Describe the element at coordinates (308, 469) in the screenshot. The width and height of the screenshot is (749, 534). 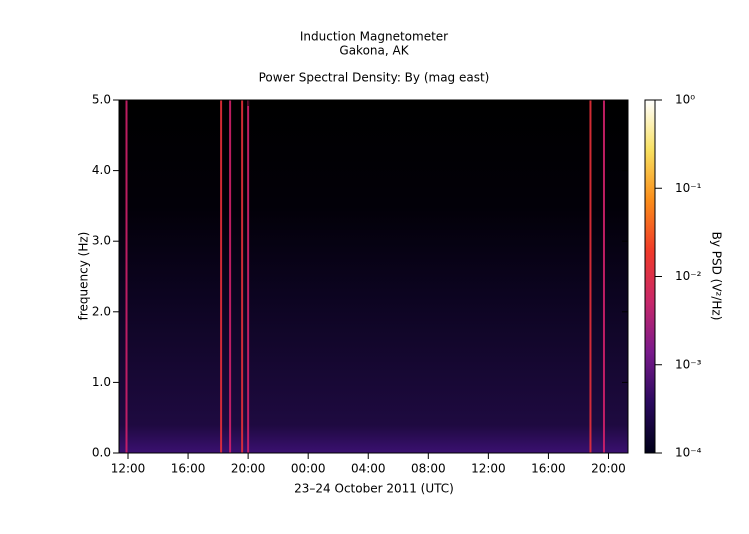
I see `x-tick-label: 00:00` at that location.